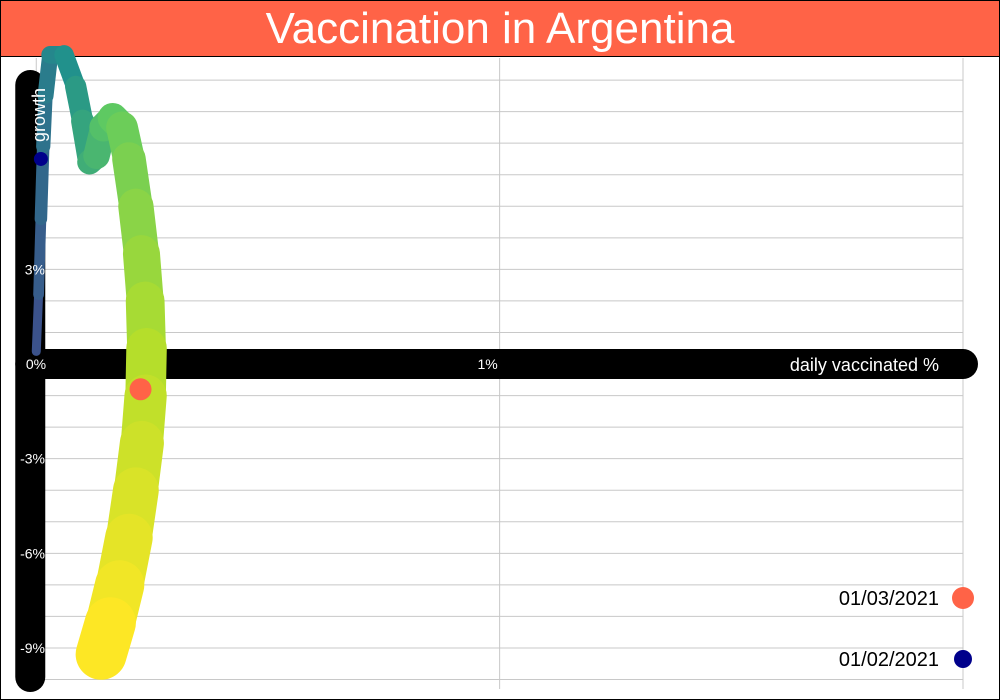  Describe the element at coordinates (889, 660) in the screenshot. I see `legend-label: 01/02/2021` at that location.